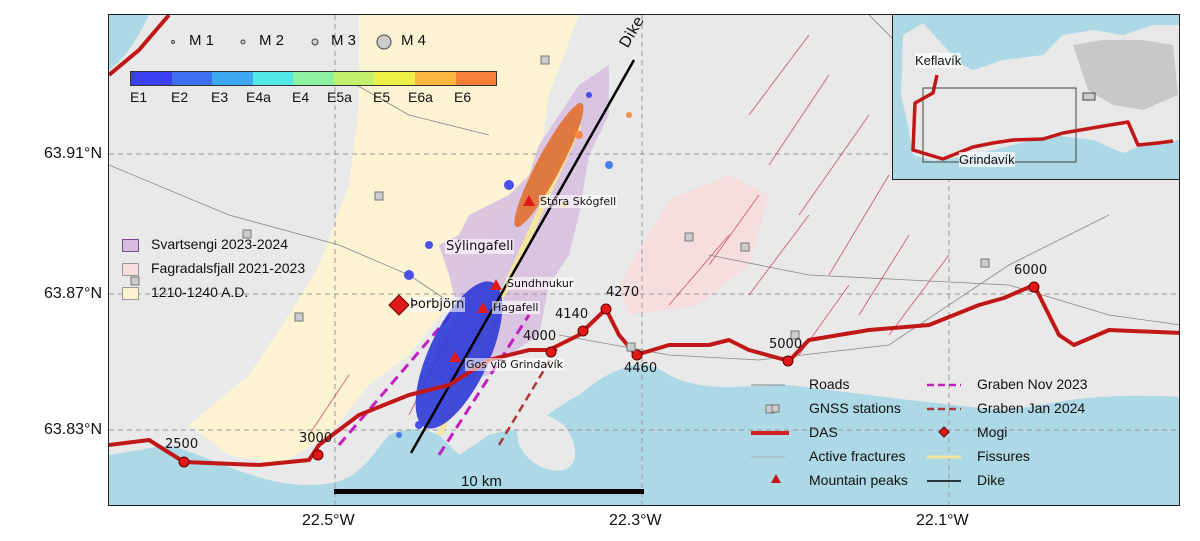 The image size is (1200, 541). What do you see at coordinates (635, 520) in the screenshot?
I see `lon-tick-22-3: 22.3°W` at bounding box center [635, 520].